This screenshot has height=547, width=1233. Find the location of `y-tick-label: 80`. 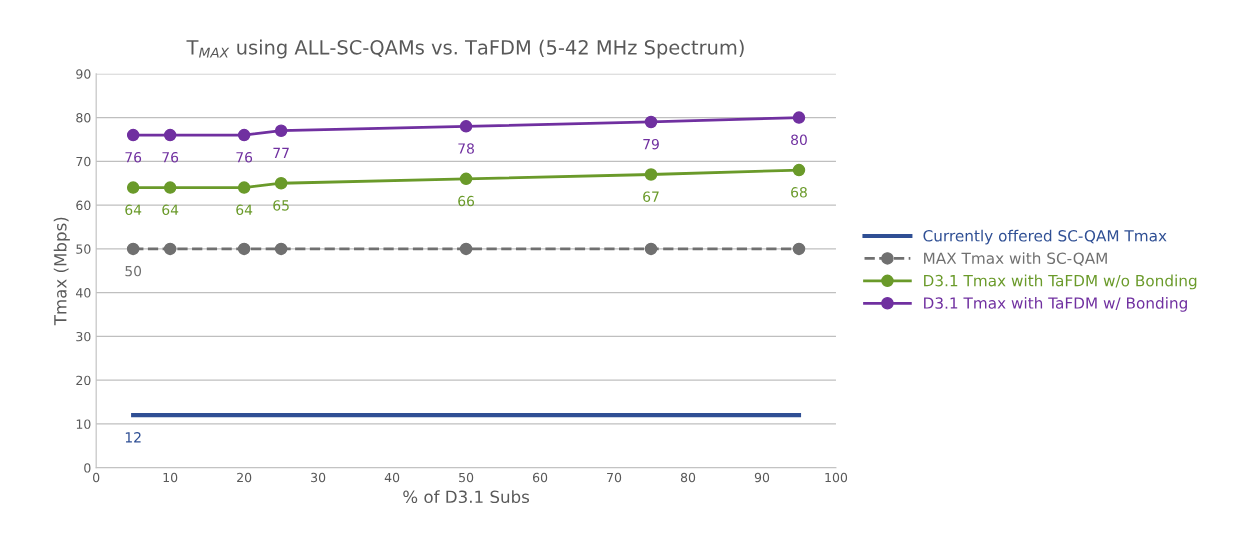

y-tick-label: 80 is located at coordinates (83, 118).